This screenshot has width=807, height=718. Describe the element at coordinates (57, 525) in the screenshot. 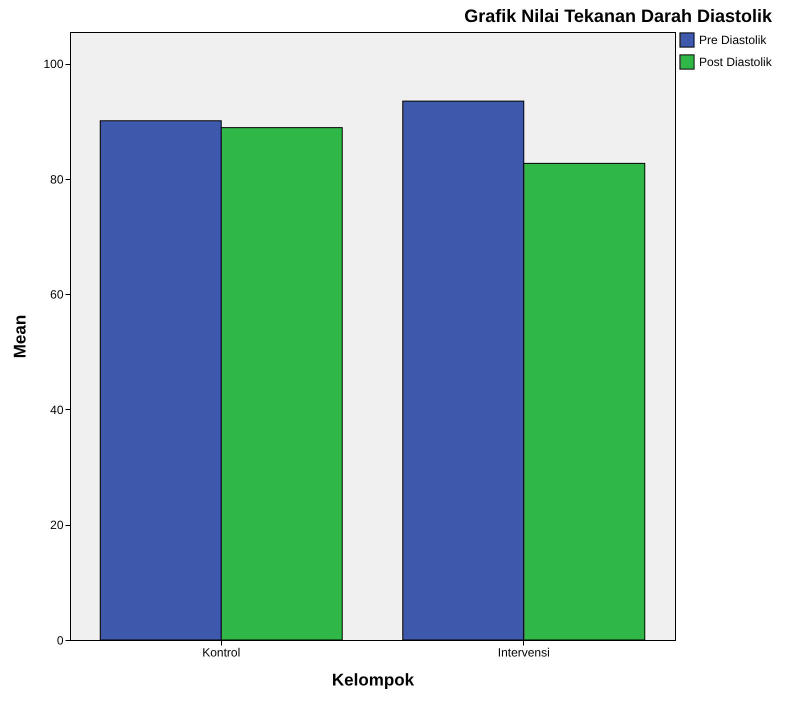

I see `y-tick-label: 20` at that location.